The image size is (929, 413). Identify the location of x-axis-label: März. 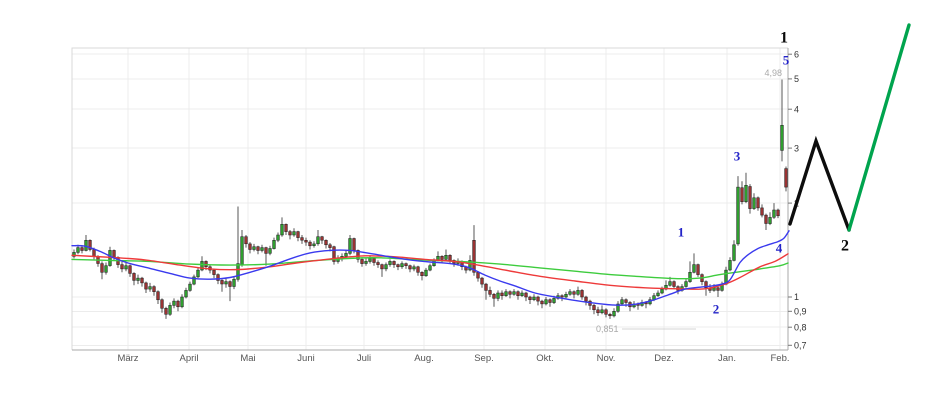
(127, 358).